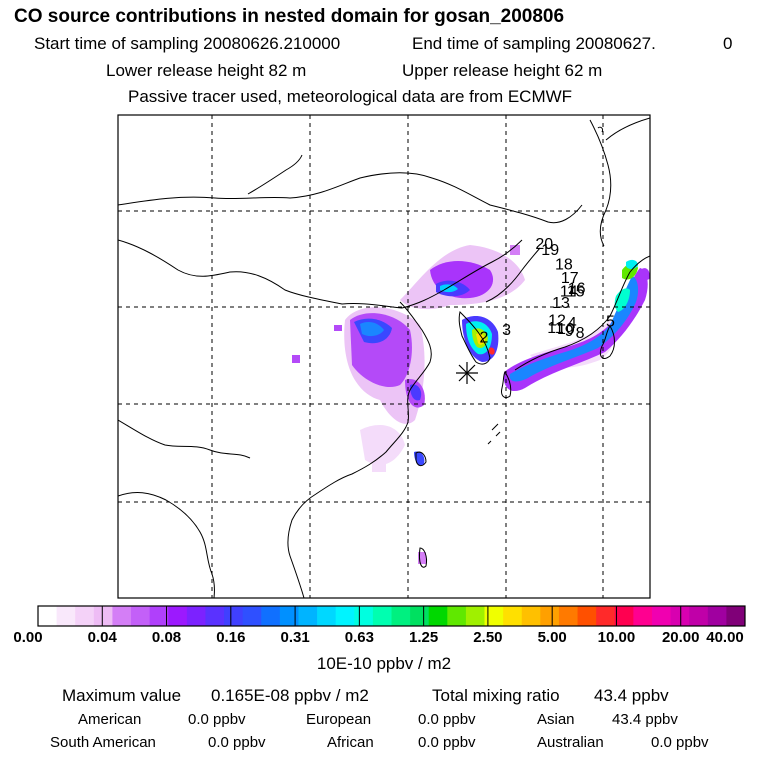 This screenshot has width=768, height=768. Describe the element at coordinates (217, 719) in the screenshot. I see `region-value-american: 0.0 ppbv` at that location.